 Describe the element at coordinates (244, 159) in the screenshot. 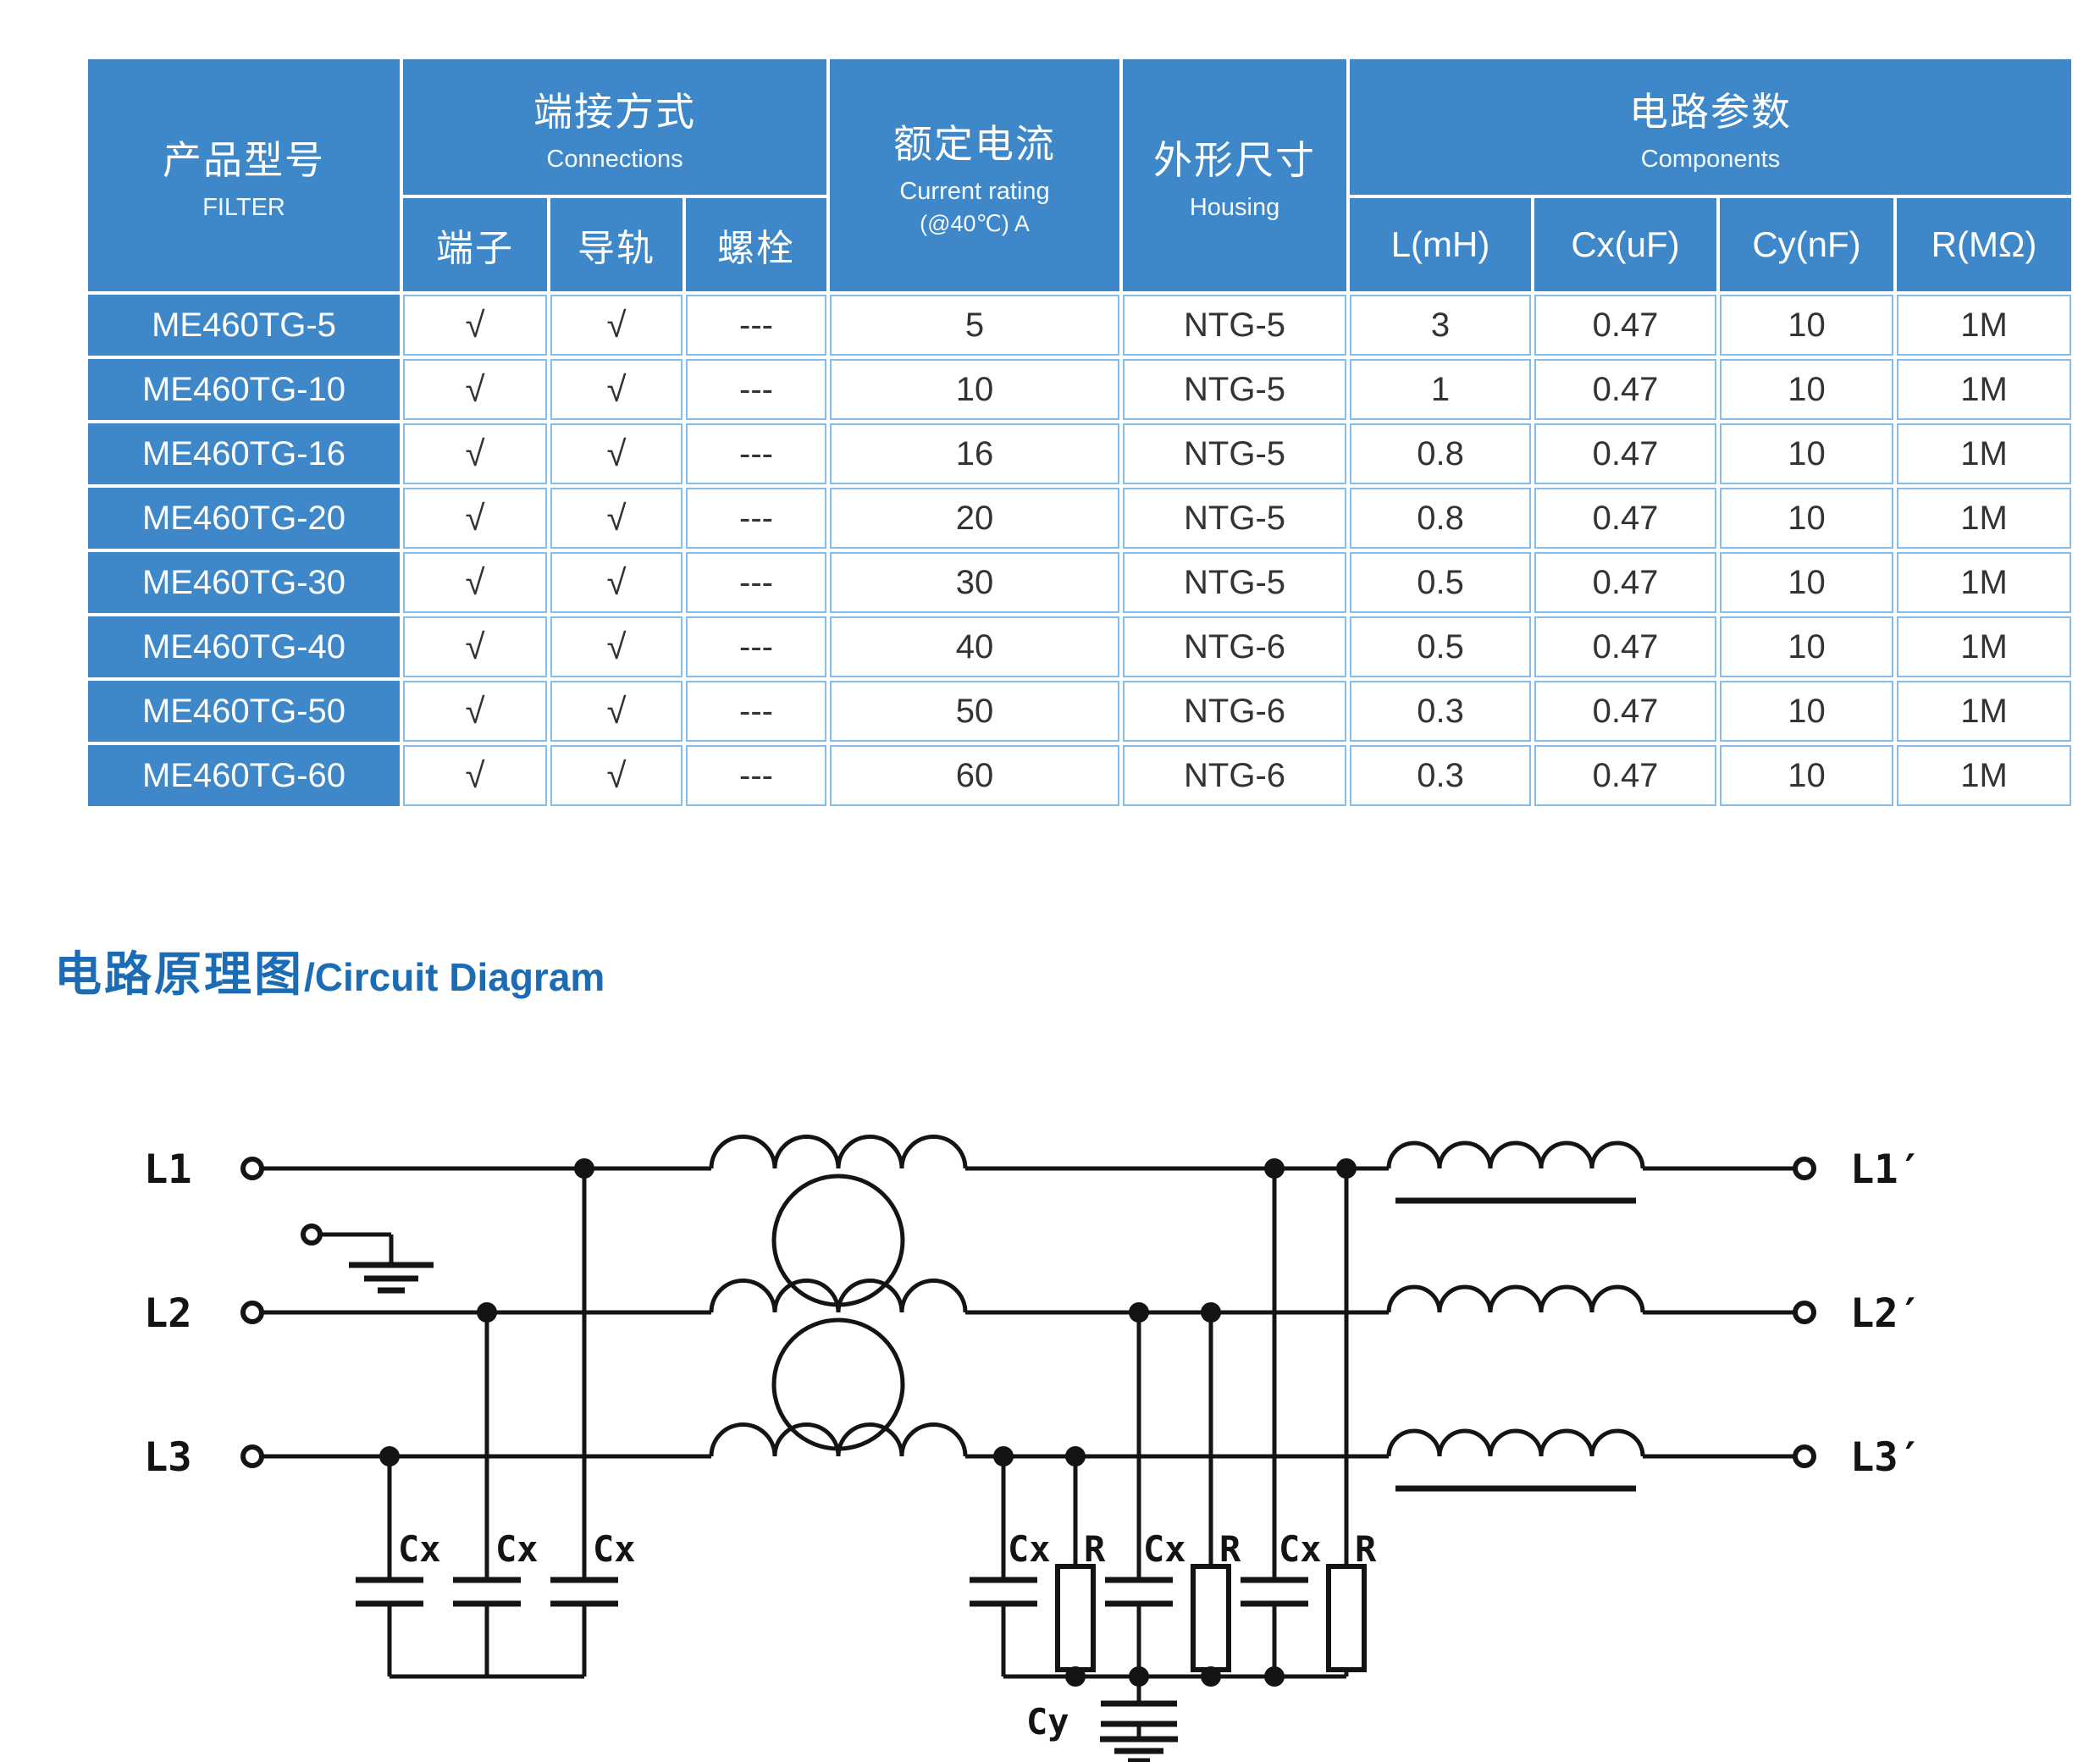

I see `header-product-zh: 产品型号` at that location.